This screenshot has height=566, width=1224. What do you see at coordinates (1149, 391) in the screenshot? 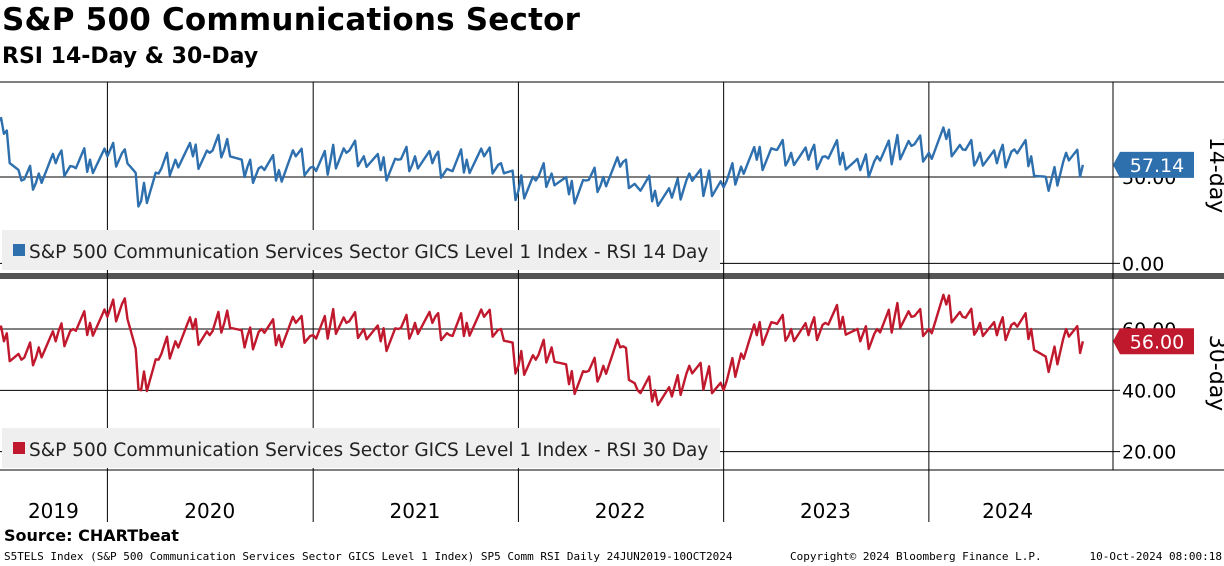
I see `y-tick-label: 40.00` at bounding box center [1149, 391].